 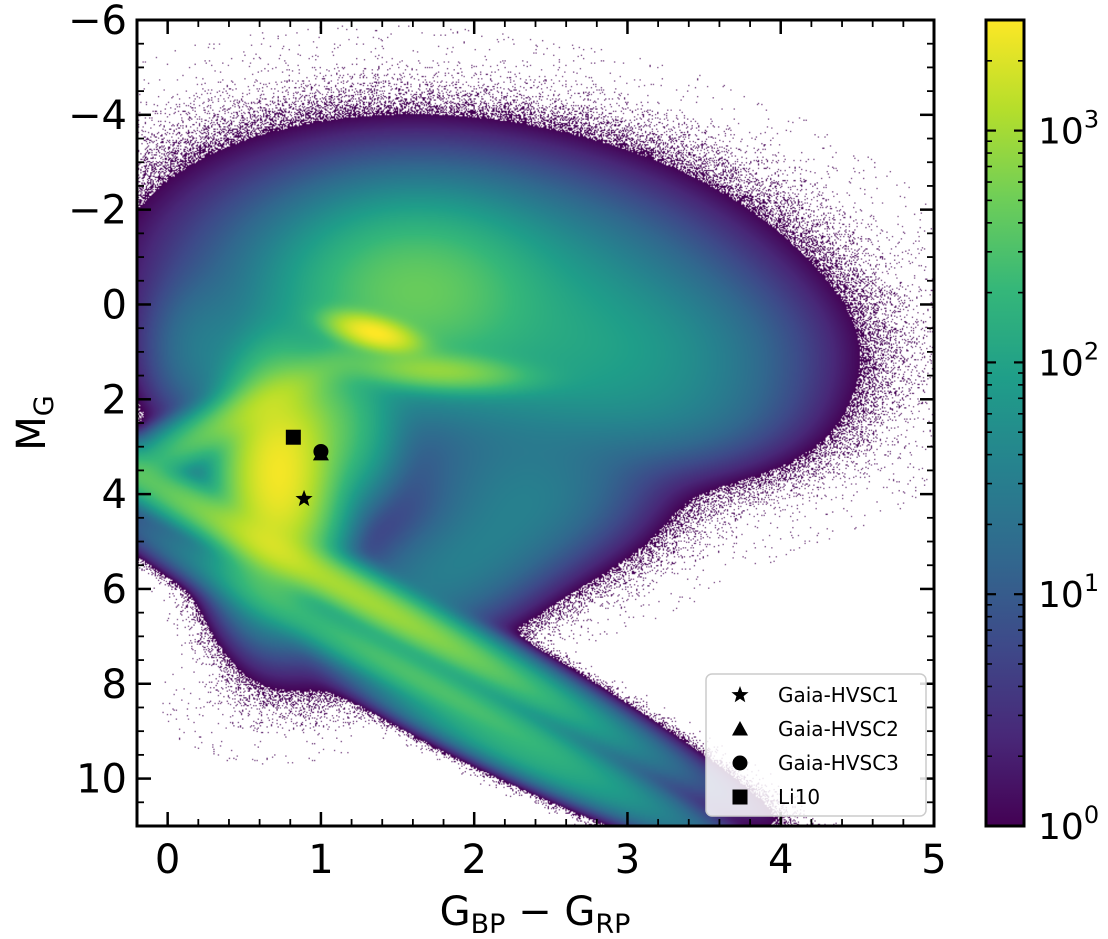 What do you see at coordinates (97, 22) in the screenshot?
I see `y-tick-label: −6` at bounding box center [97, 22].